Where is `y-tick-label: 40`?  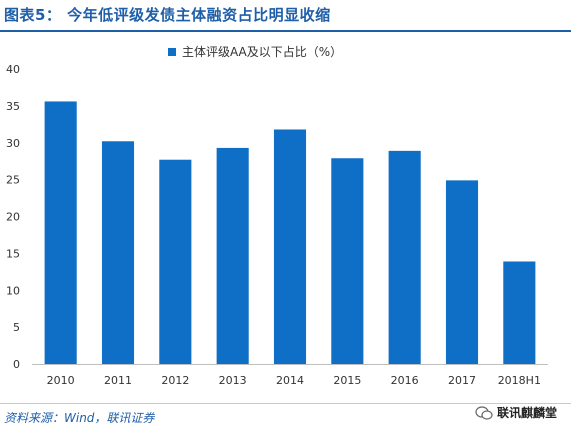 y-tick-label: 40 is located at coordinates (13, 69).